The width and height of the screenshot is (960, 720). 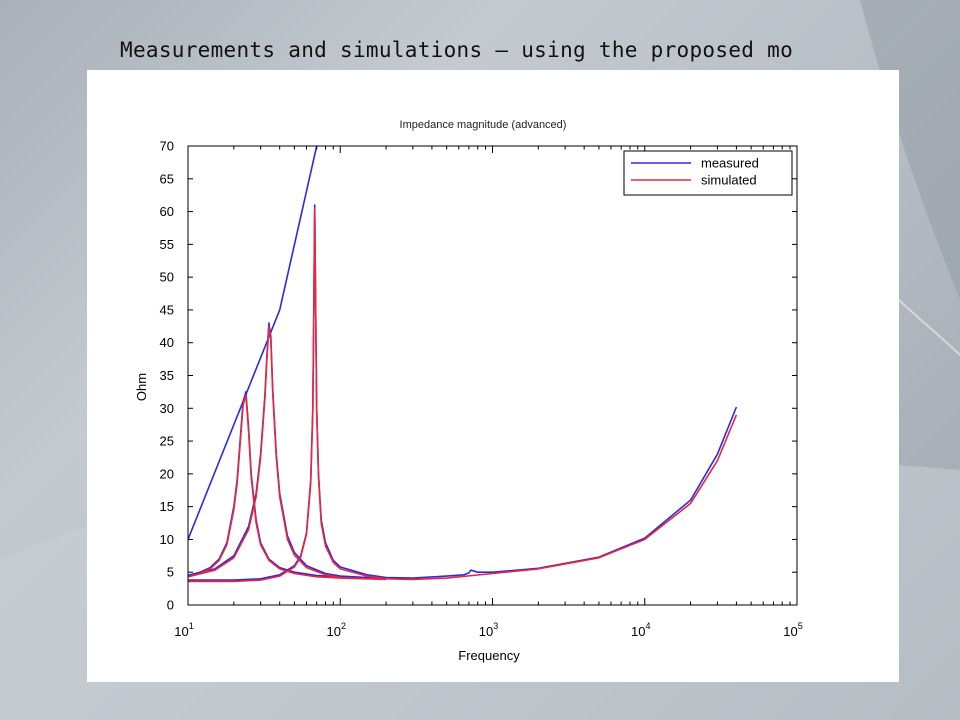 I want to click on legend-label-measured: measured, so click(x=730, y=163).